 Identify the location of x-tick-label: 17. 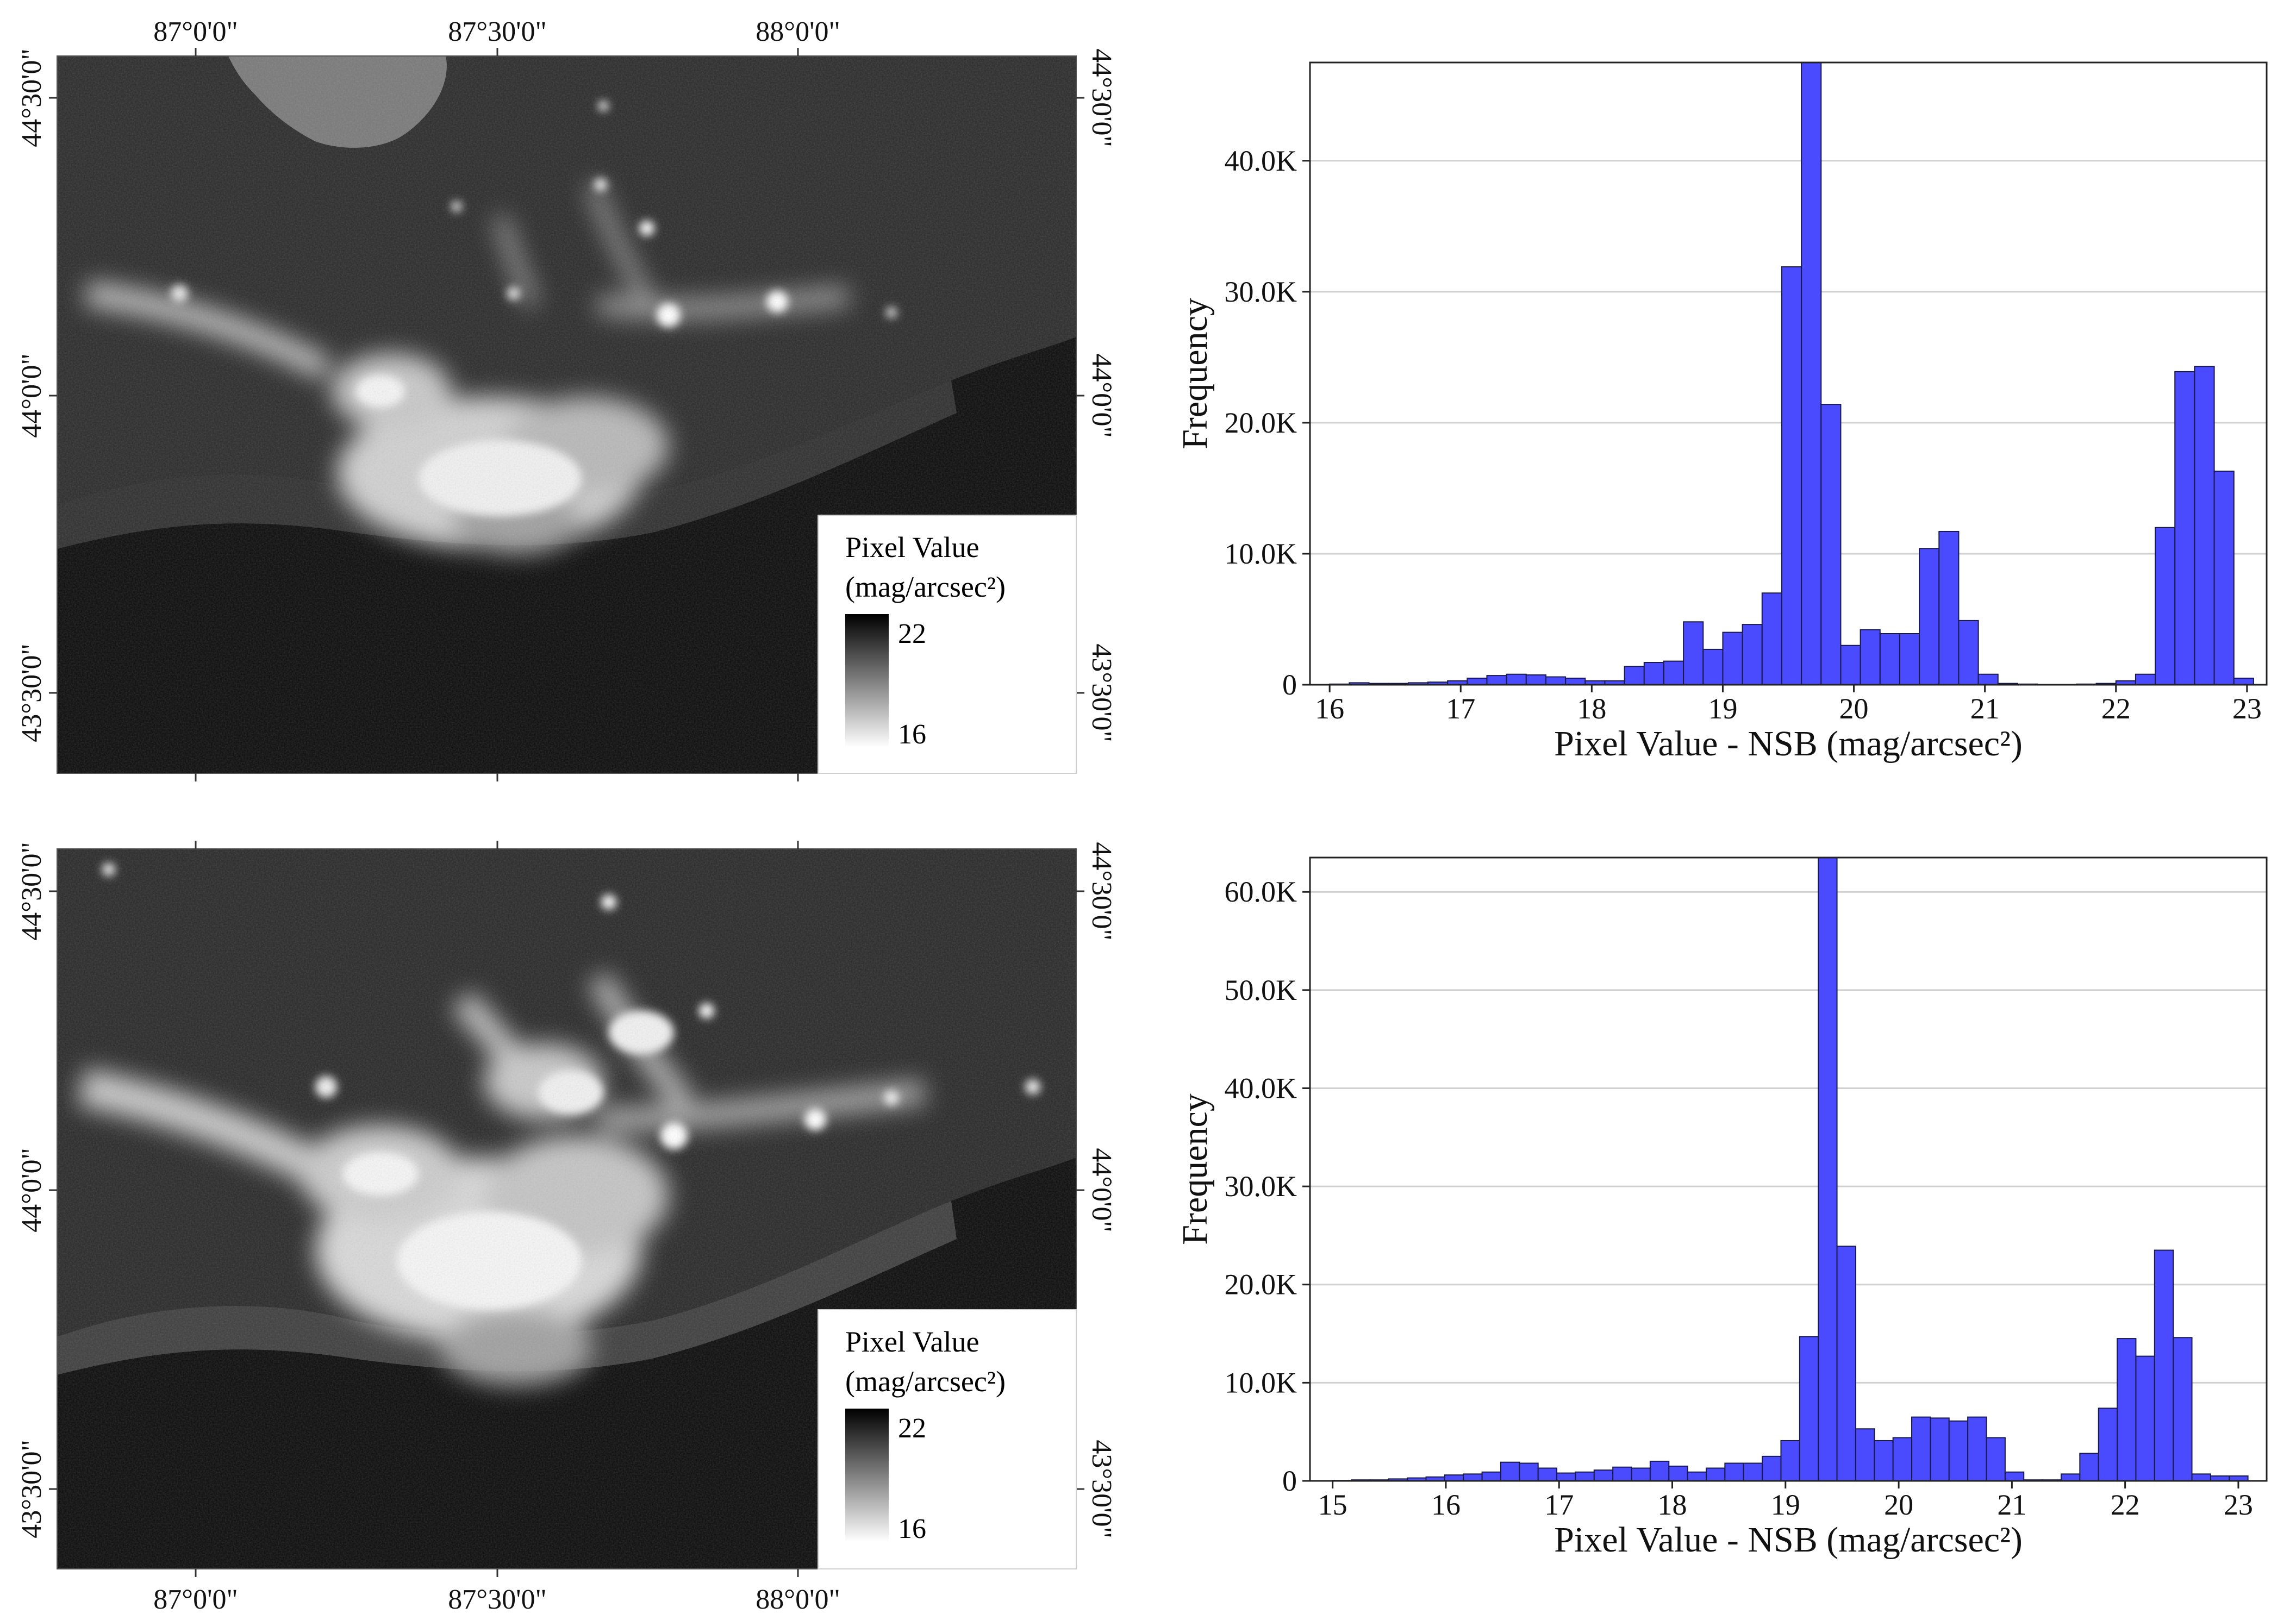
(1559, 1505).